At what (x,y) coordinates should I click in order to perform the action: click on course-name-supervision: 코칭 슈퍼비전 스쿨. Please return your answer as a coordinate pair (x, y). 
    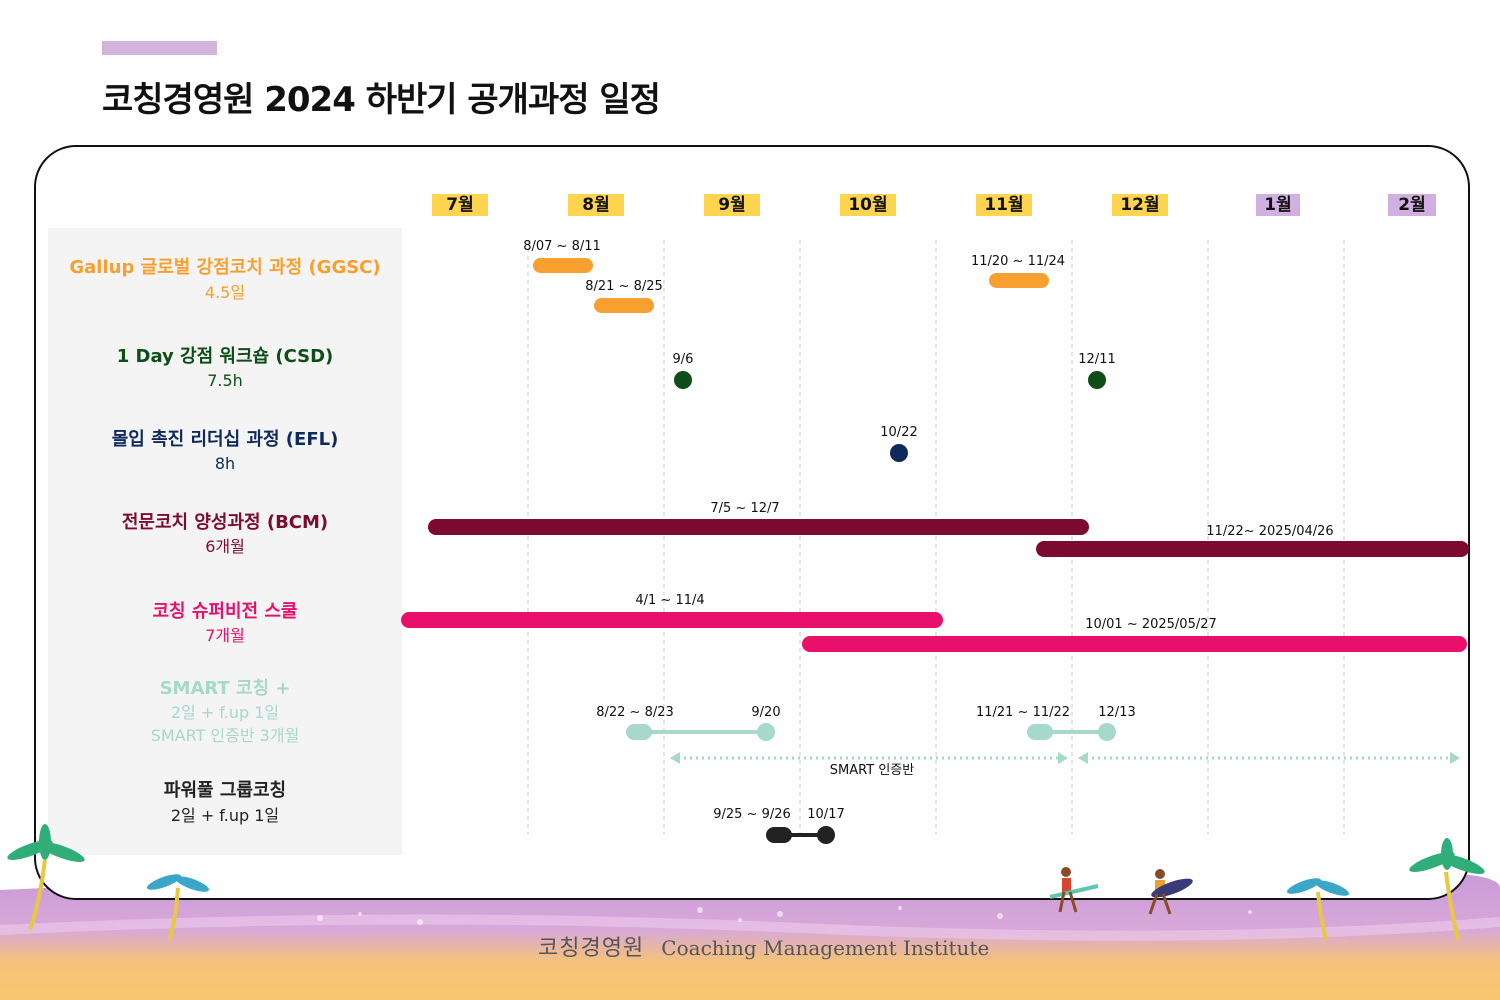
    Looking at the image, I should click on (225, 611).